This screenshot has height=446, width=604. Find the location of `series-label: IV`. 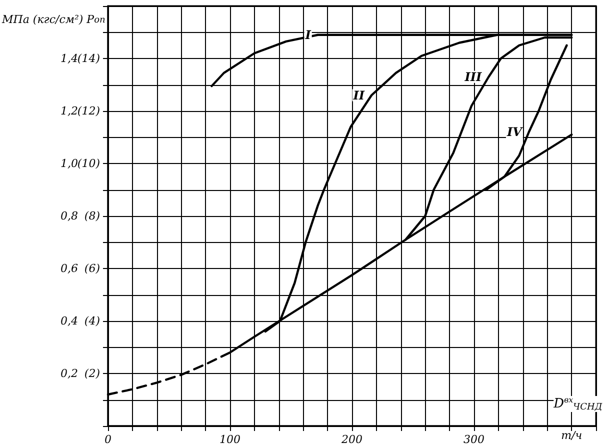

series-label: IV is located at coordinates (515, 132).